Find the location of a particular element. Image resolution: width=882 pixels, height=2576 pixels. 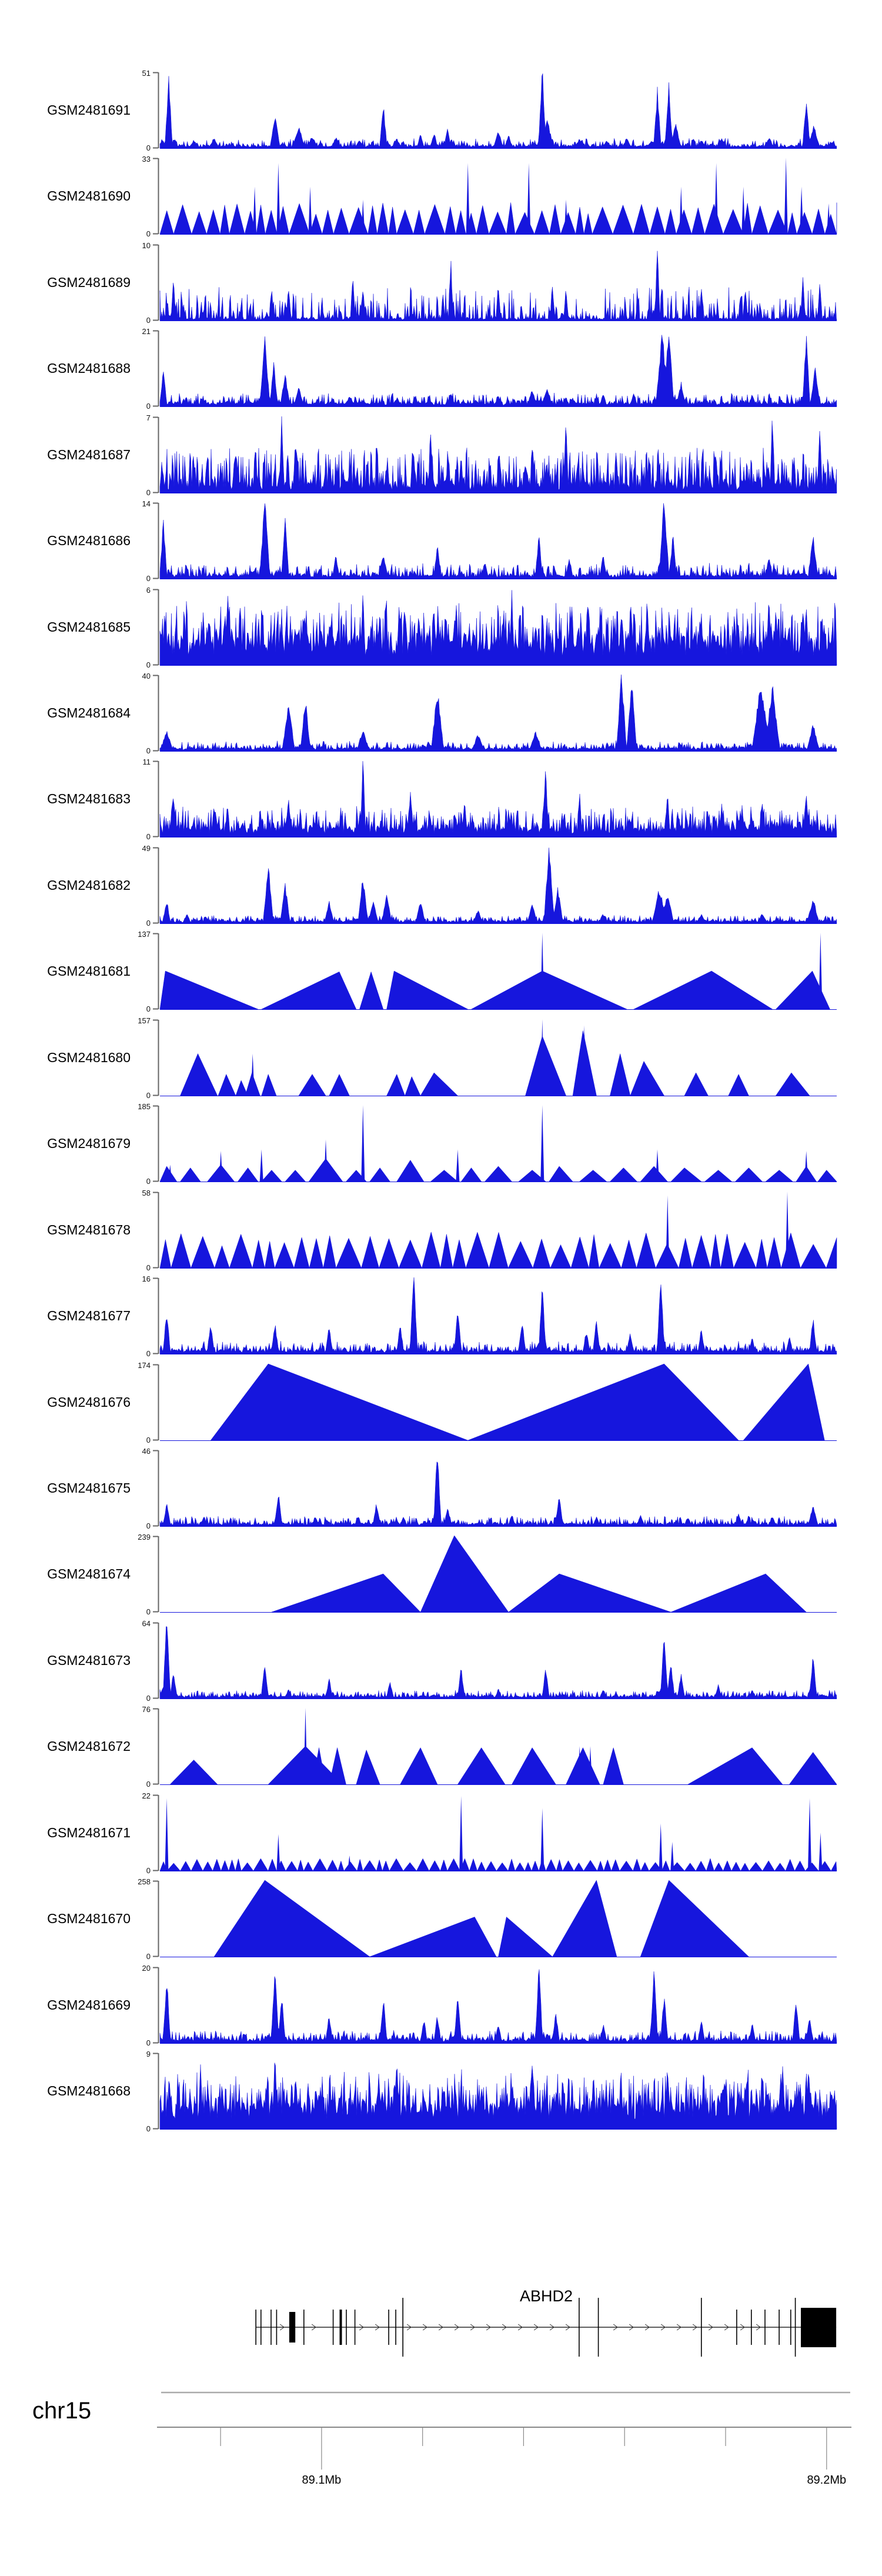

track-label: GSM2481677 is located at coordinates (89, 1315).